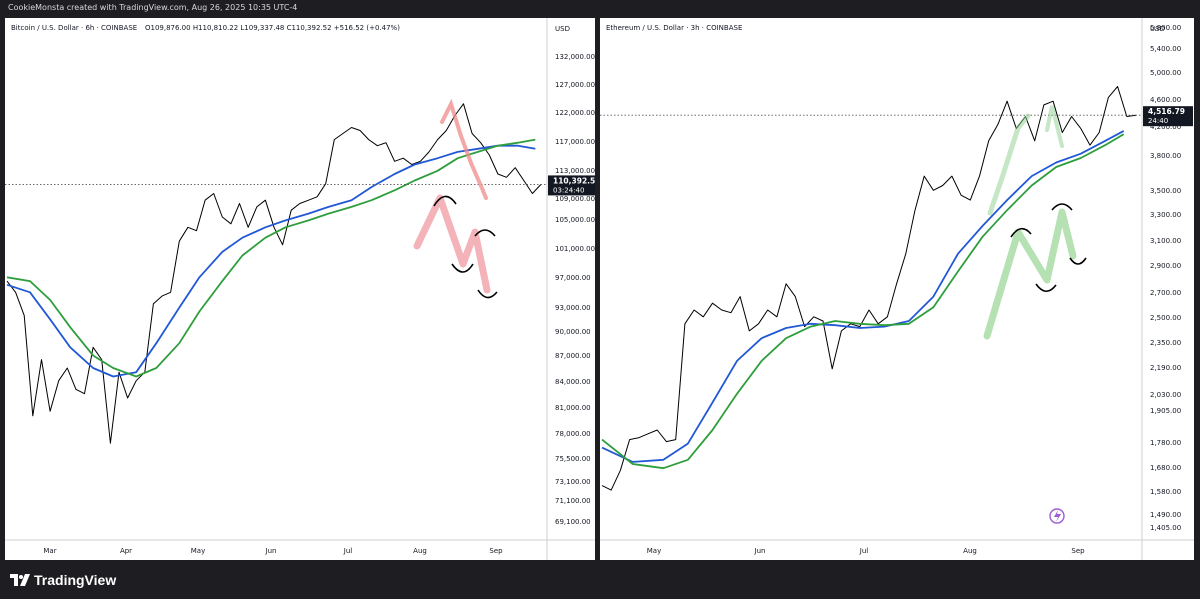 Image resolution: width=1200 pixels, height=599 pixels. I want to click on x-tick-label: Apr, so click(126, 551).